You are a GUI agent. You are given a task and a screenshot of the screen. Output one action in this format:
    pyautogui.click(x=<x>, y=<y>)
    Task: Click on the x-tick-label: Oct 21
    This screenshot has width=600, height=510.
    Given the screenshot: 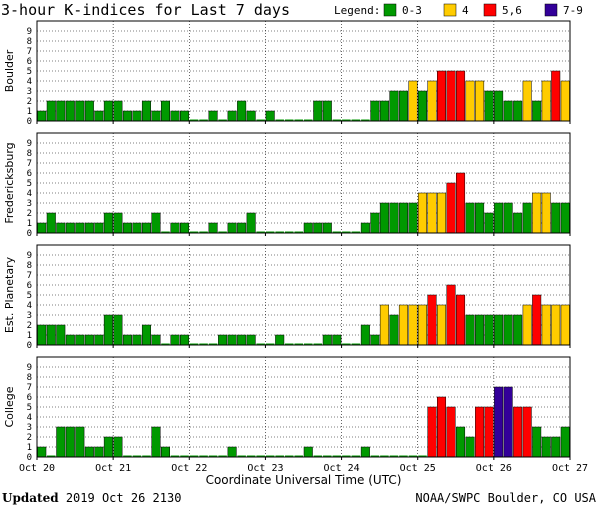 What is the action you would take?
    pyautogui.click(x=113, y=468)
    